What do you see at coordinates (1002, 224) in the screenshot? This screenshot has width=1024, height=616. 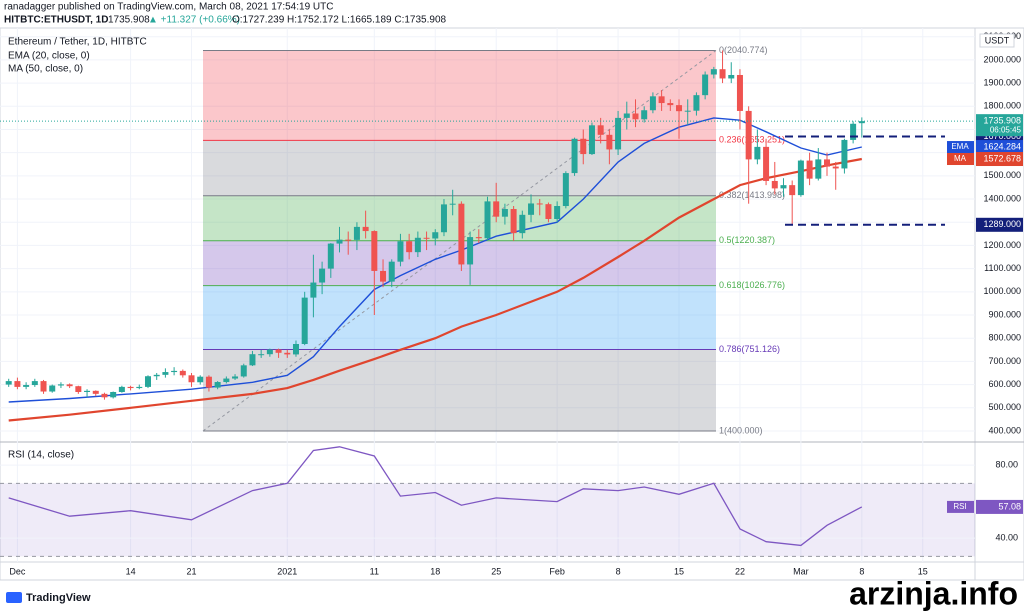 I see `level-tag: 1289.000` at bounding box center [1002, 224].